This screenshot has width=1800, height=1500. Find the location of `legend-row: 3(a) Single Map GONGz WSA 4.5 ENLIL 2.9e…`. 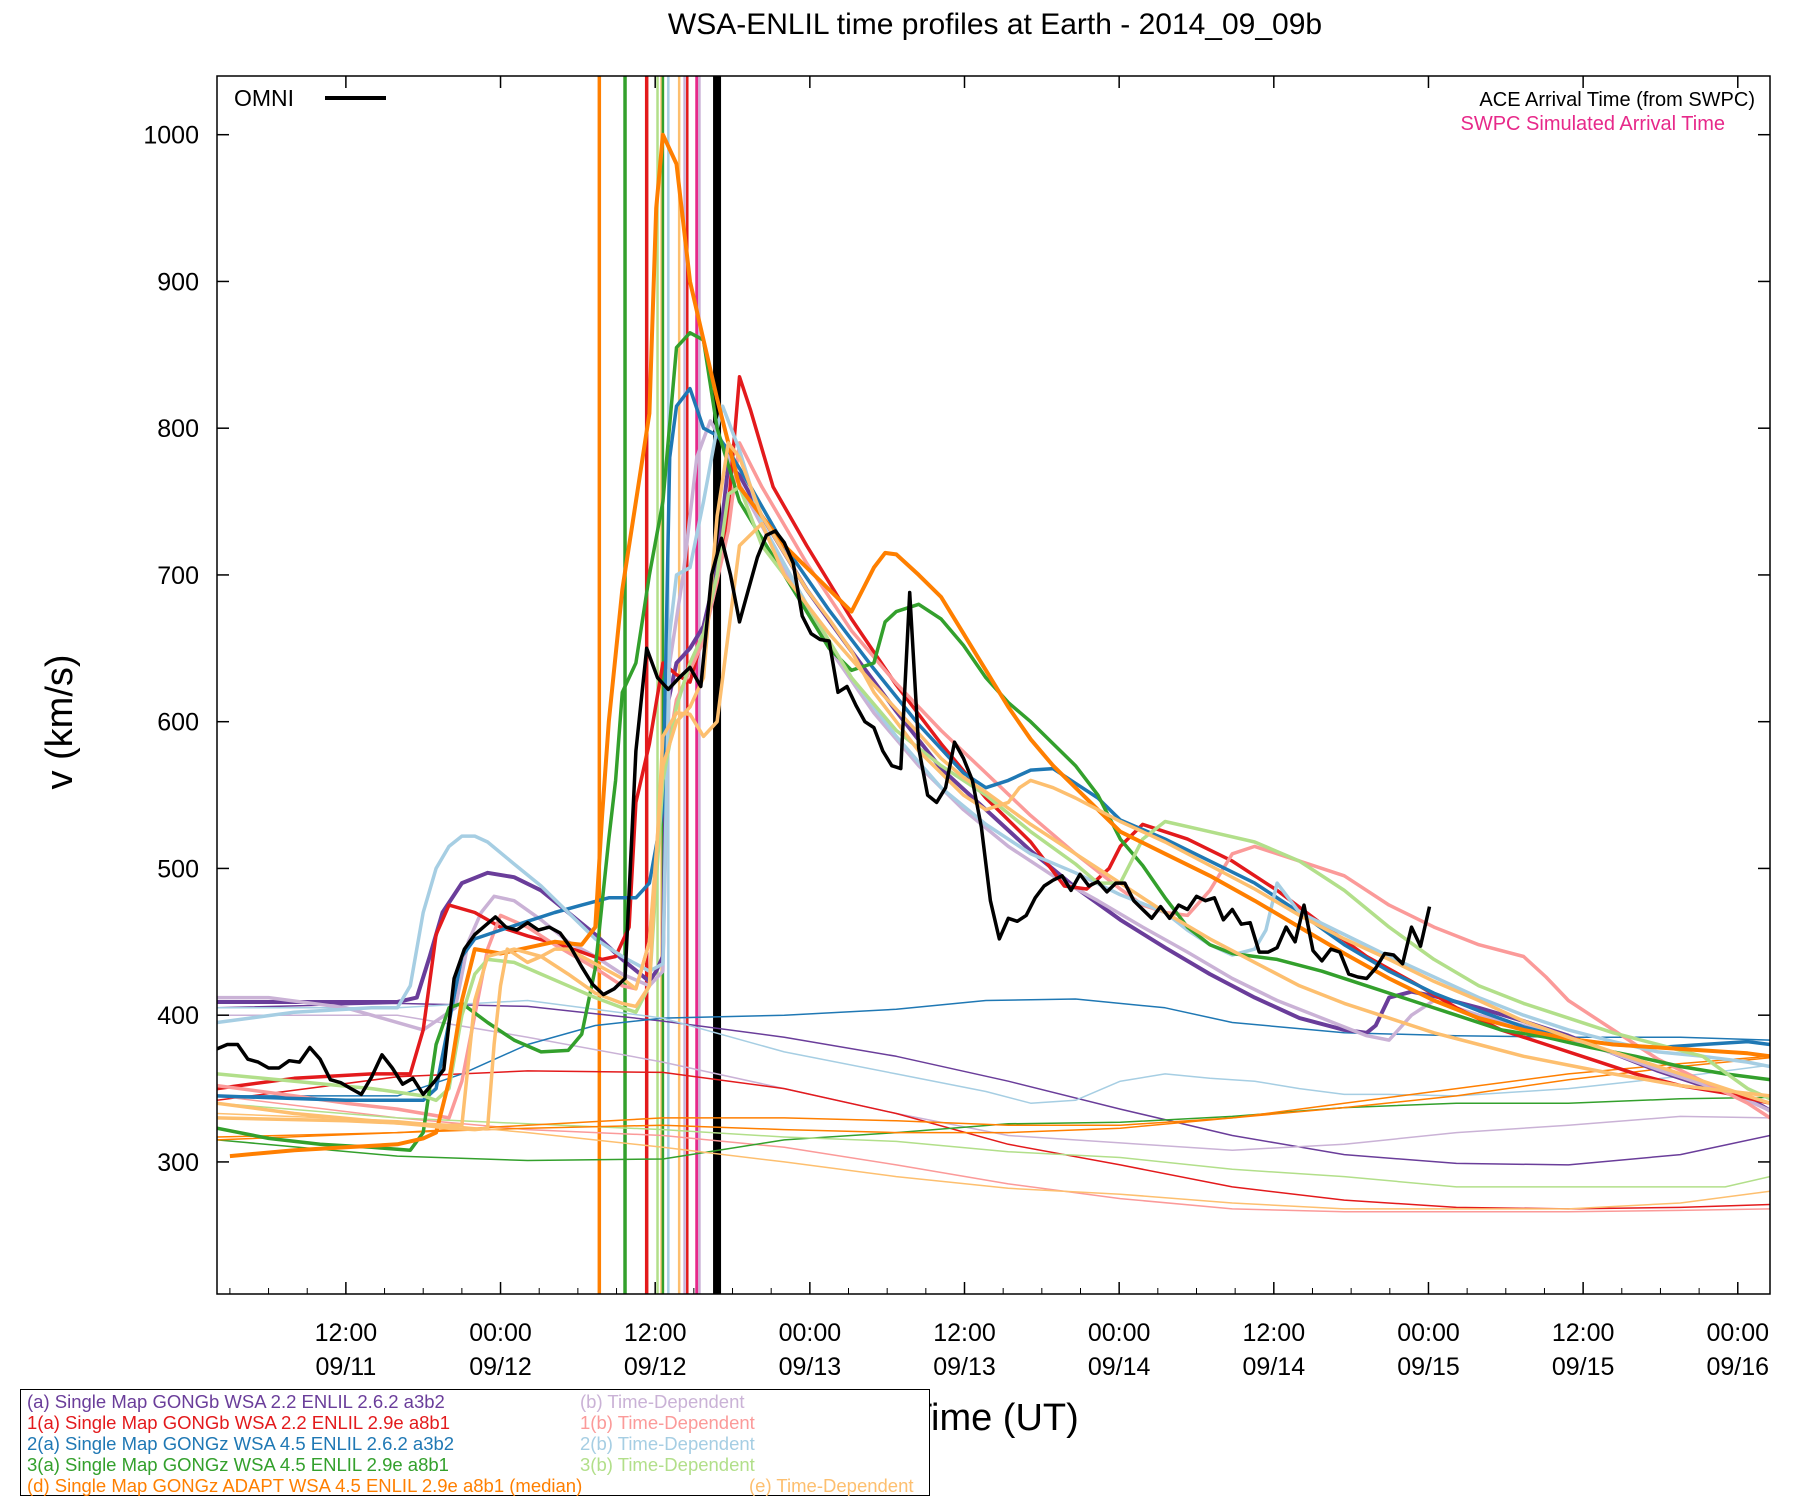

legend-row: 3(a) Single Map GONGz WSA 4.5 ENLIL 2.9e… is located at coordinates (391, 1465).